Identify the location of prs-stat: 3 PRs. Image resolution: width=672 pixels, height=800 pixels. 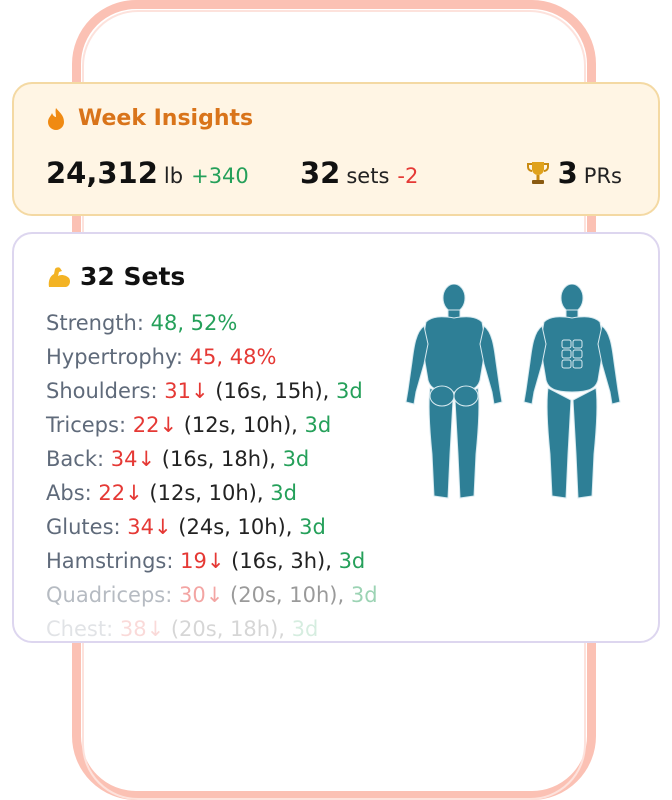
(574, 173).